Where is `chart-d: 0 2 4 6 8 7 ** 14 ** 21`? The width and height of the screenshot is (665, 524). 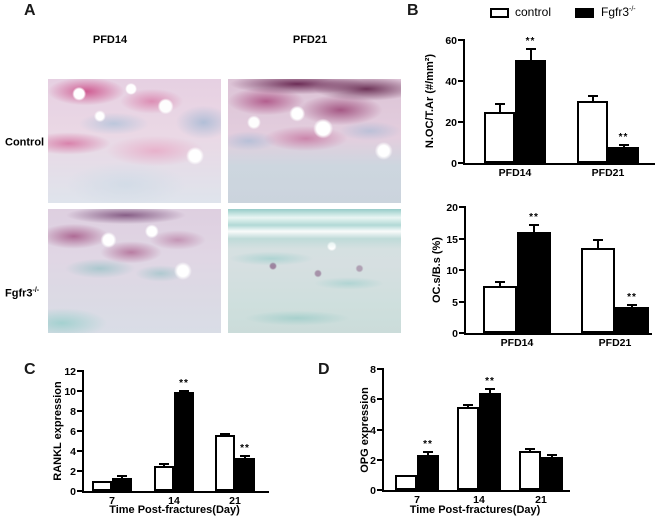 chart-d: 0 2 4 6 8 7 ** 14 ** 21 is located at coordinates (470, 435).